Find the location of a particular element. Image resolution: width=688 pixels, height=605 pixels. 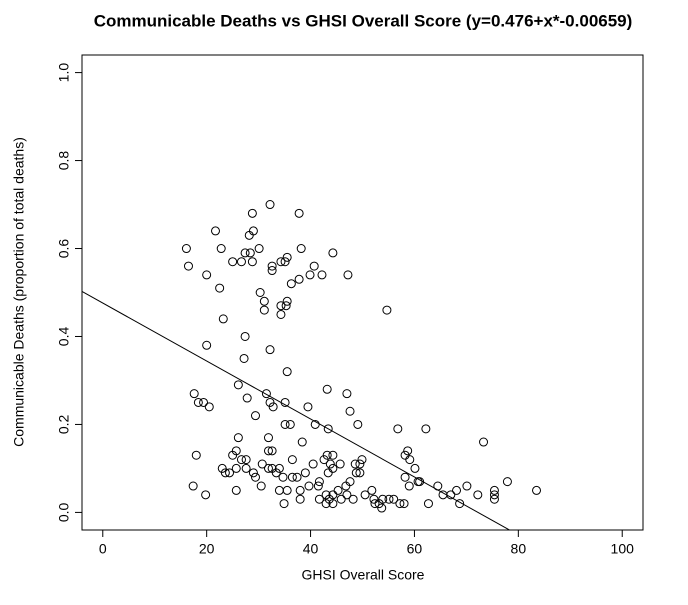

x-tick-label: 100 is located at coordinates (623, 549).